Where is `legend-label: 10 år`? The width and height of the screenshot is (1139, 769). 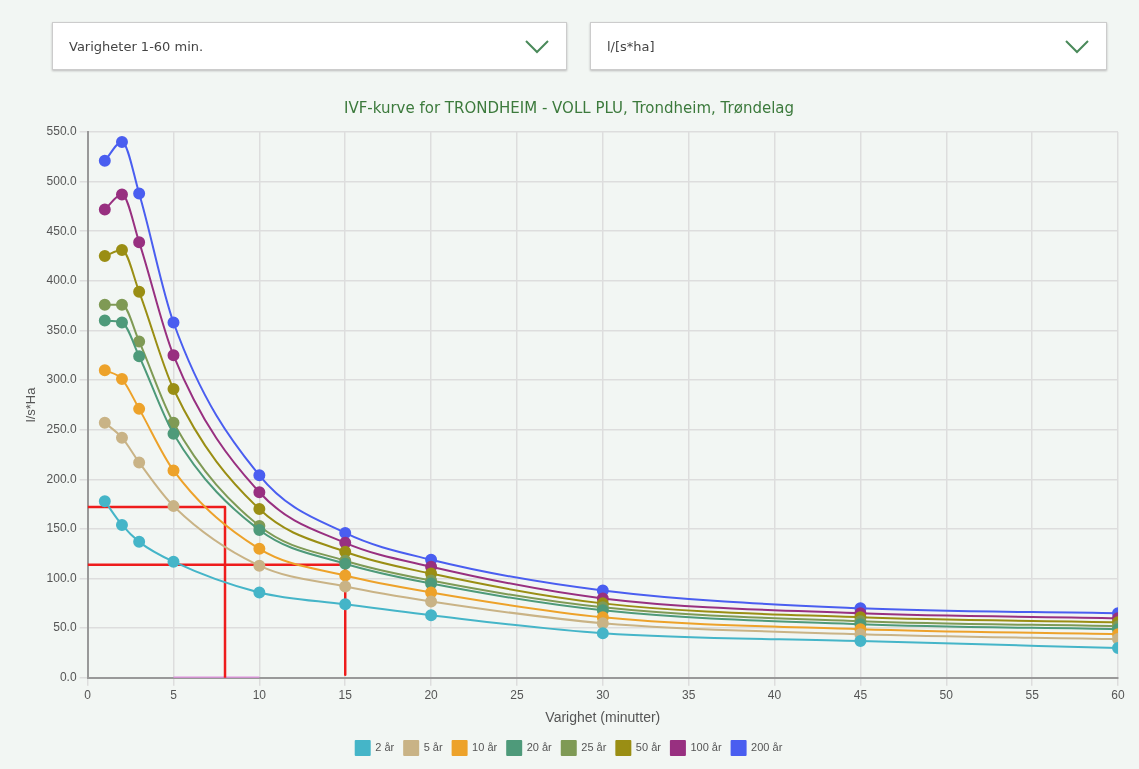
legend-label: 10 år is located at coordinates (485, 747).